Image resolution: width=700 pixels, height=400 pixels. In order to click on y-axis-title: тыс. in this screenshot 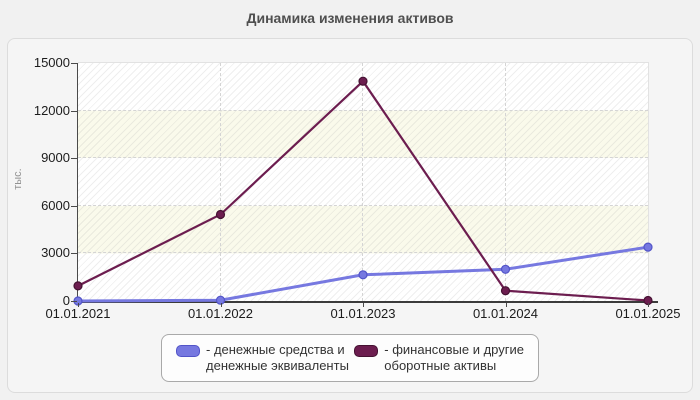, I will do `click(18, 179)`.